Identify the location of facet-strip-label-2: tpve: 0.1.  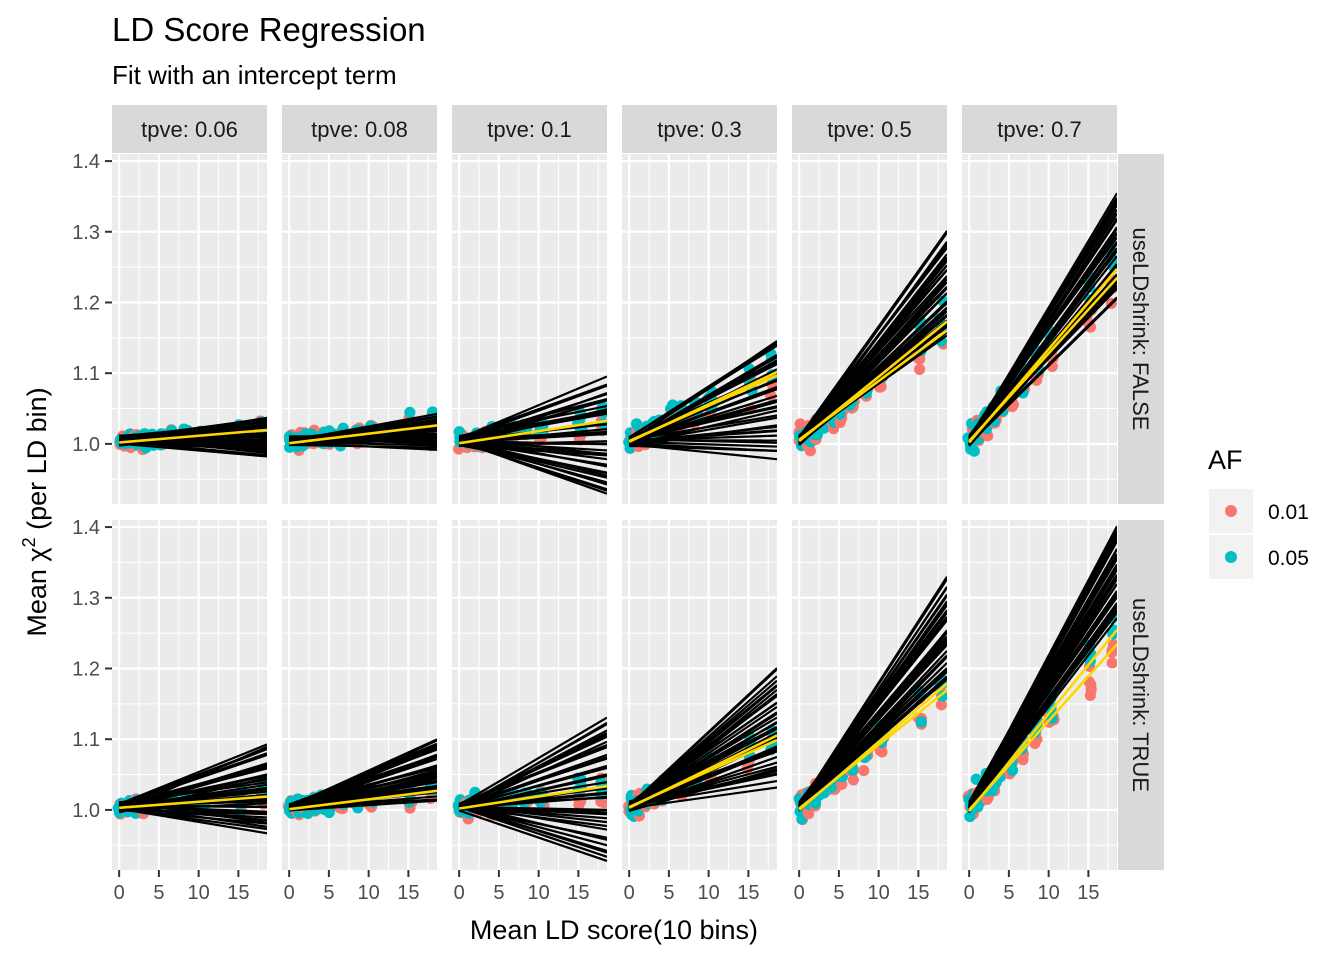
(529, 129).